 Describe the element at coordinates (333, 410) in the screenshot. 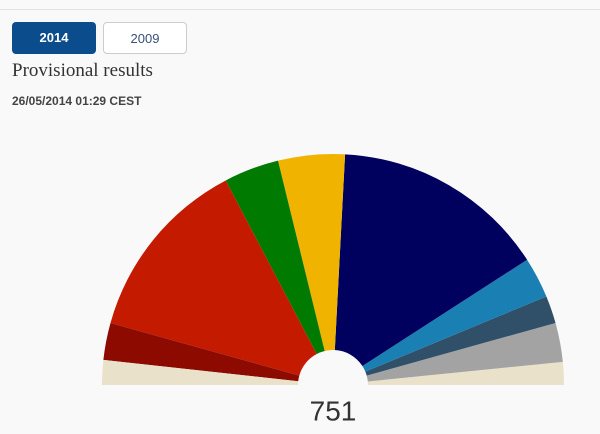

I see `total-seats: 751` at that location.